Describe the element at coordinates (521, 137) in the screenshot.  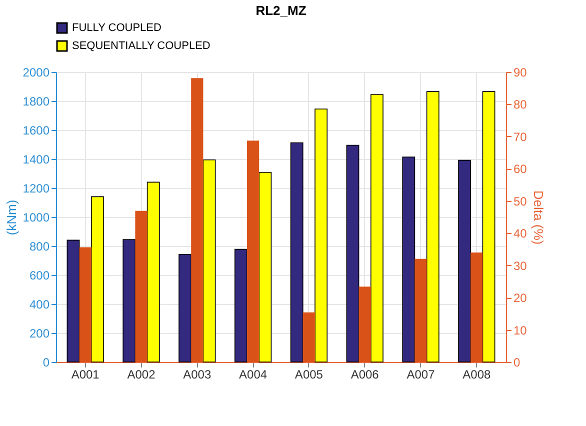
I see `y2-tick-label: 70` at that location.